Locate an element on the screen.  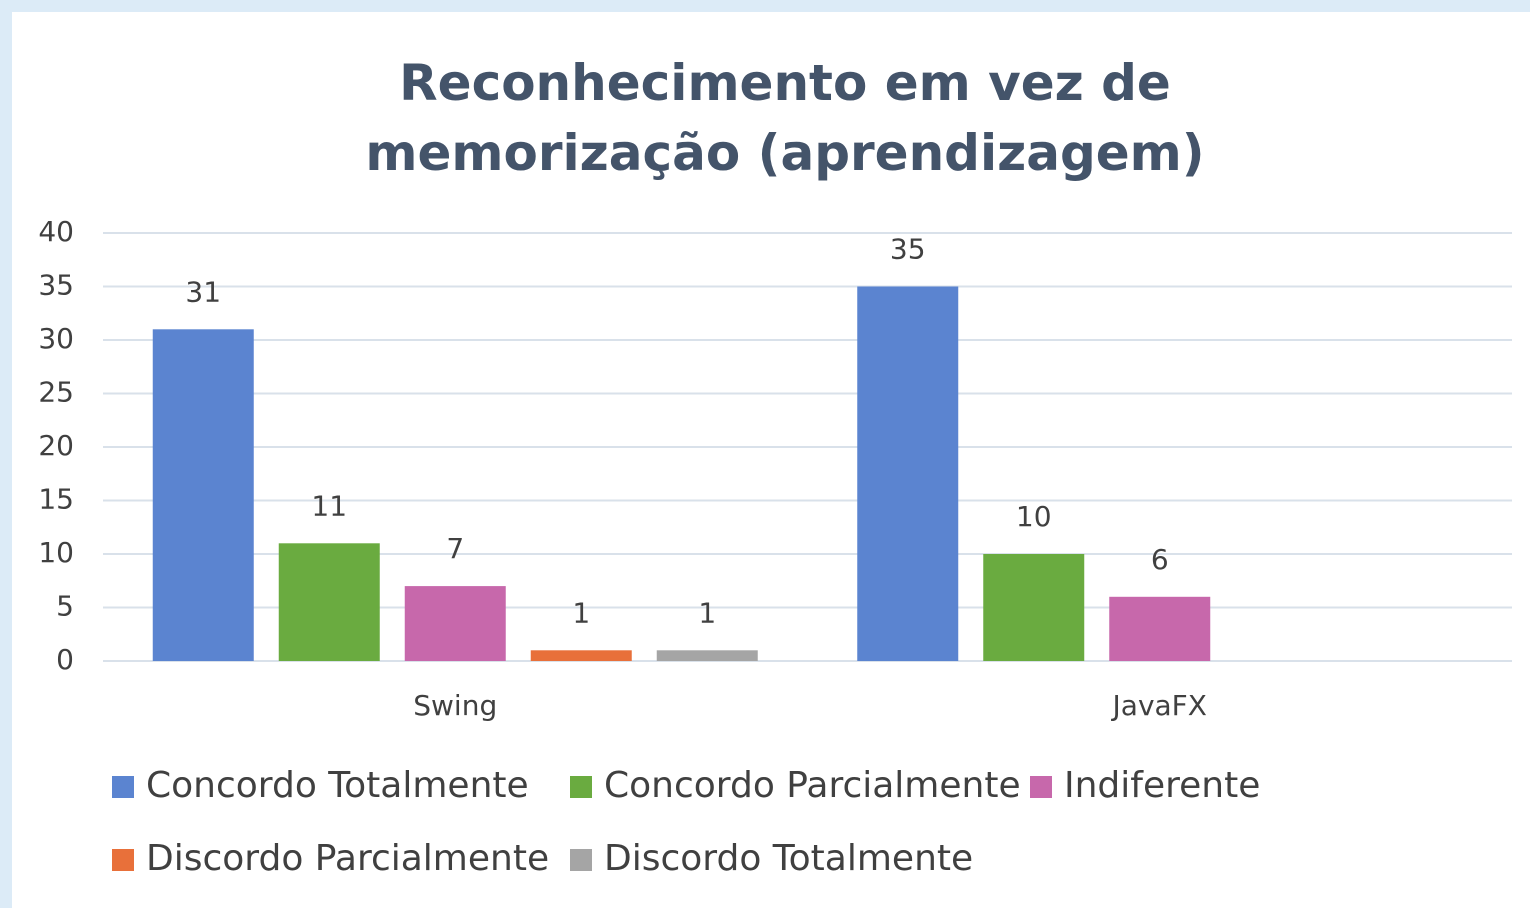
value-label: 35 is located at coordinates (908, 249).